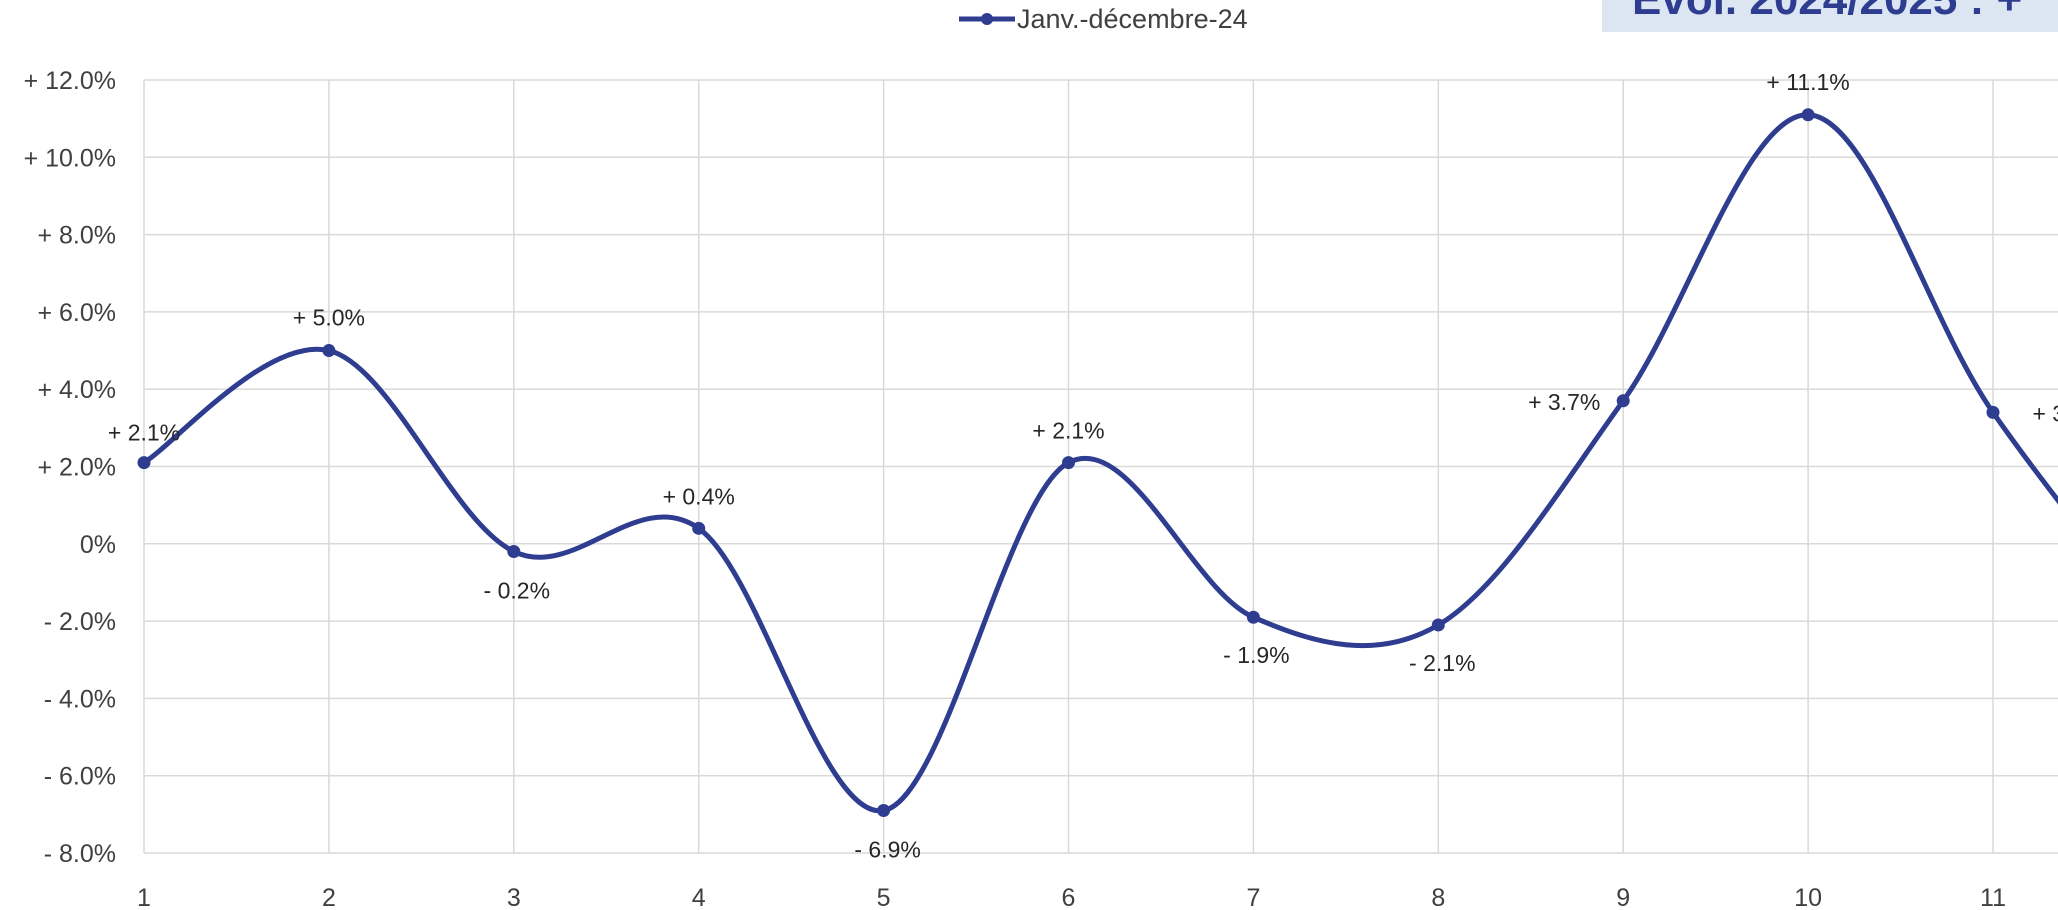 The image size is (2058, 910). Describe the element at coordinates (1132, 19) in the screenshot. I see `legend-label: Janv.-décembre-24` at that location.